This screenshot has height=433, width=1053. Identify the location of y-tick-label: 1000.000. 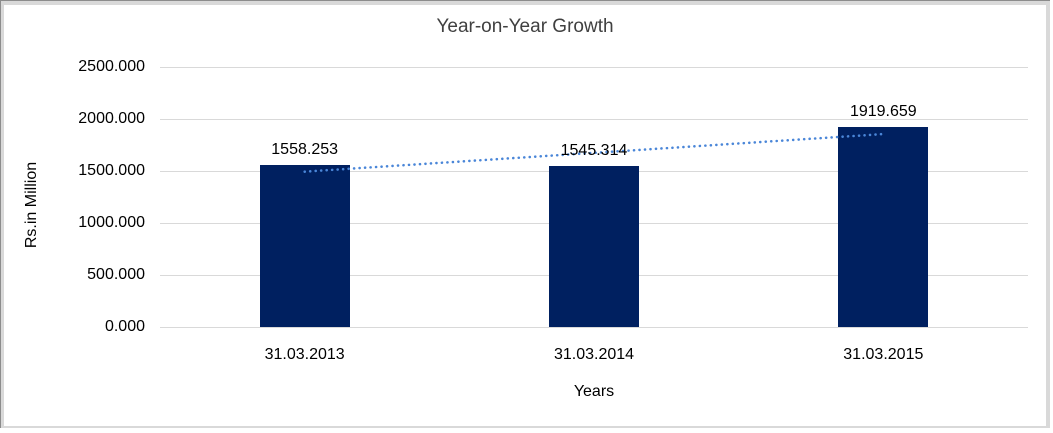
(111, 222).